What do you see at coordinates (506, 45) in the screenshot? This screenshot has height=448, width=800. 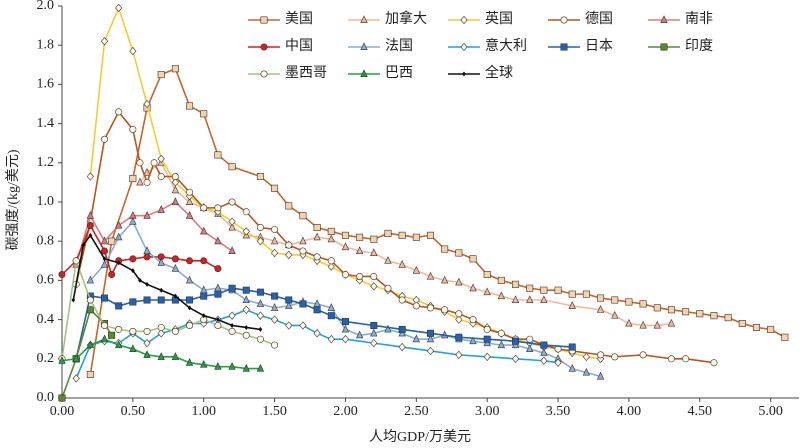 I see `legend-label: 意大利` at bounding box center [506, 45].